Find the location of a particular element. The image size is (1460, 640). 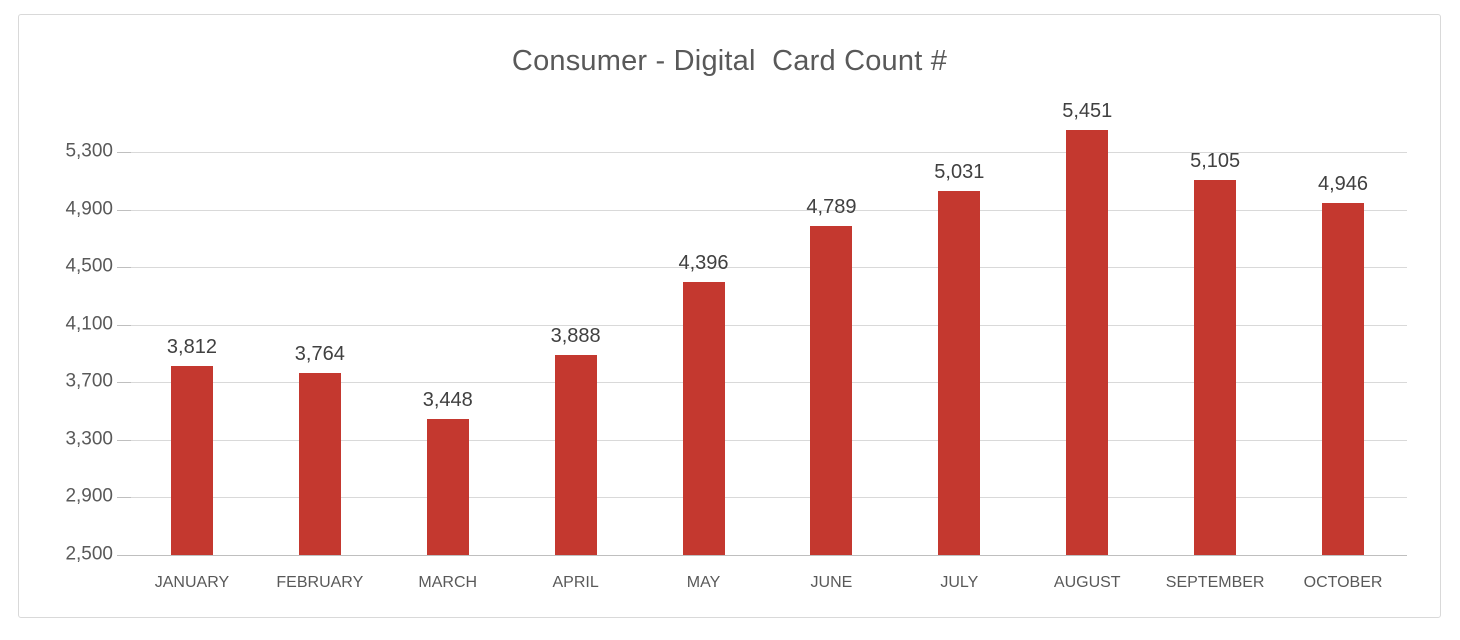

bar-february is located at coordinates (319, 464).